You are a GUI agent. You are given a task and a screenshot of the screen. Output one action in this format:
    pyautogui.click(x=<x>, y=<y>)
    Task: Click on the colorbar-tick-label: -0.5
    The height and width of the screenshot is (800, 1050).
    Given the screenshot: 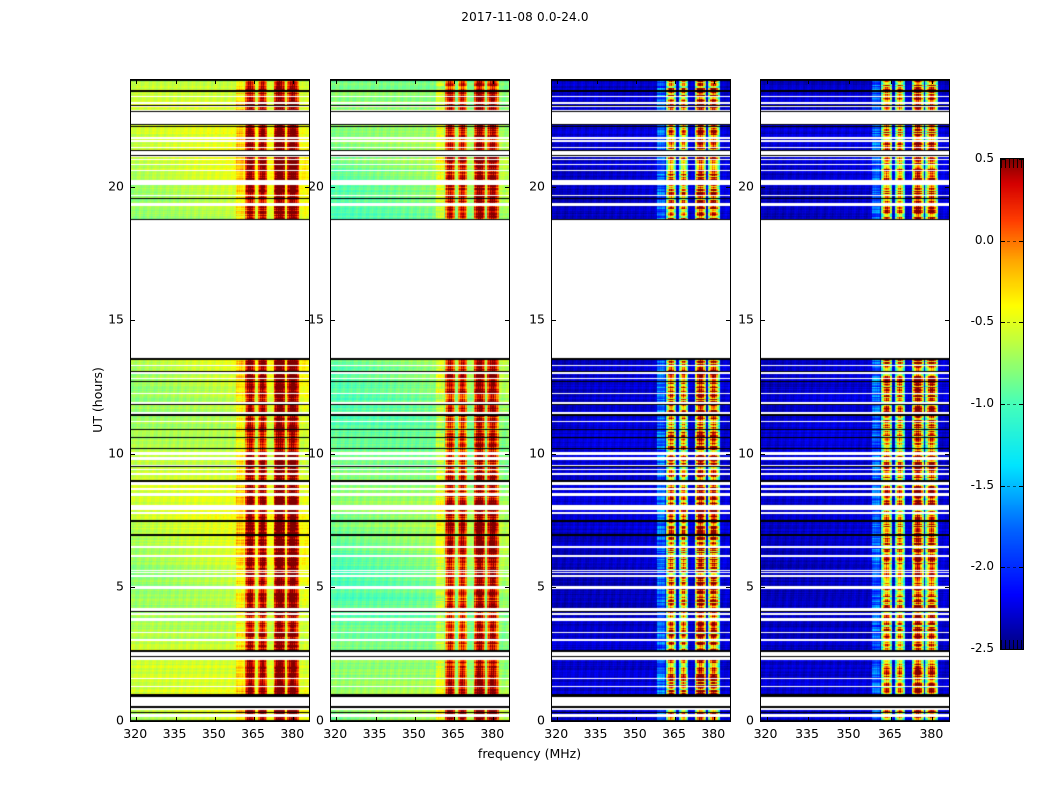 What is the action you would take?
    pyautogui.click(x=982, y=321)
    